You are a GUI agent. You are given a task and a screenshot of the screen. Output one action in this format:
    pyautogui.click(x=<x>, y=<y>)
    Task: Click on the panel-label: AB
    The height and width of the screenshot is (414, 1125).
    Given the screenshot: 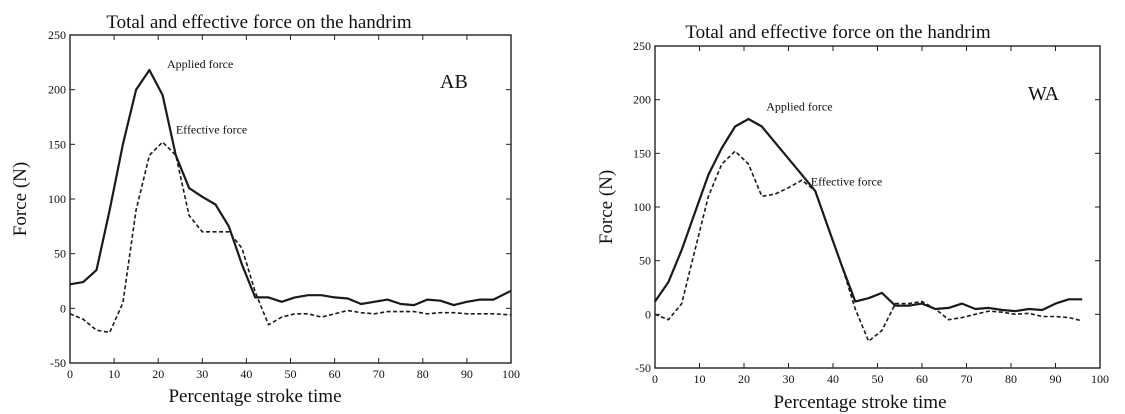 What is the action you would take?
    pyautogui.click(x=454, y=82)
    